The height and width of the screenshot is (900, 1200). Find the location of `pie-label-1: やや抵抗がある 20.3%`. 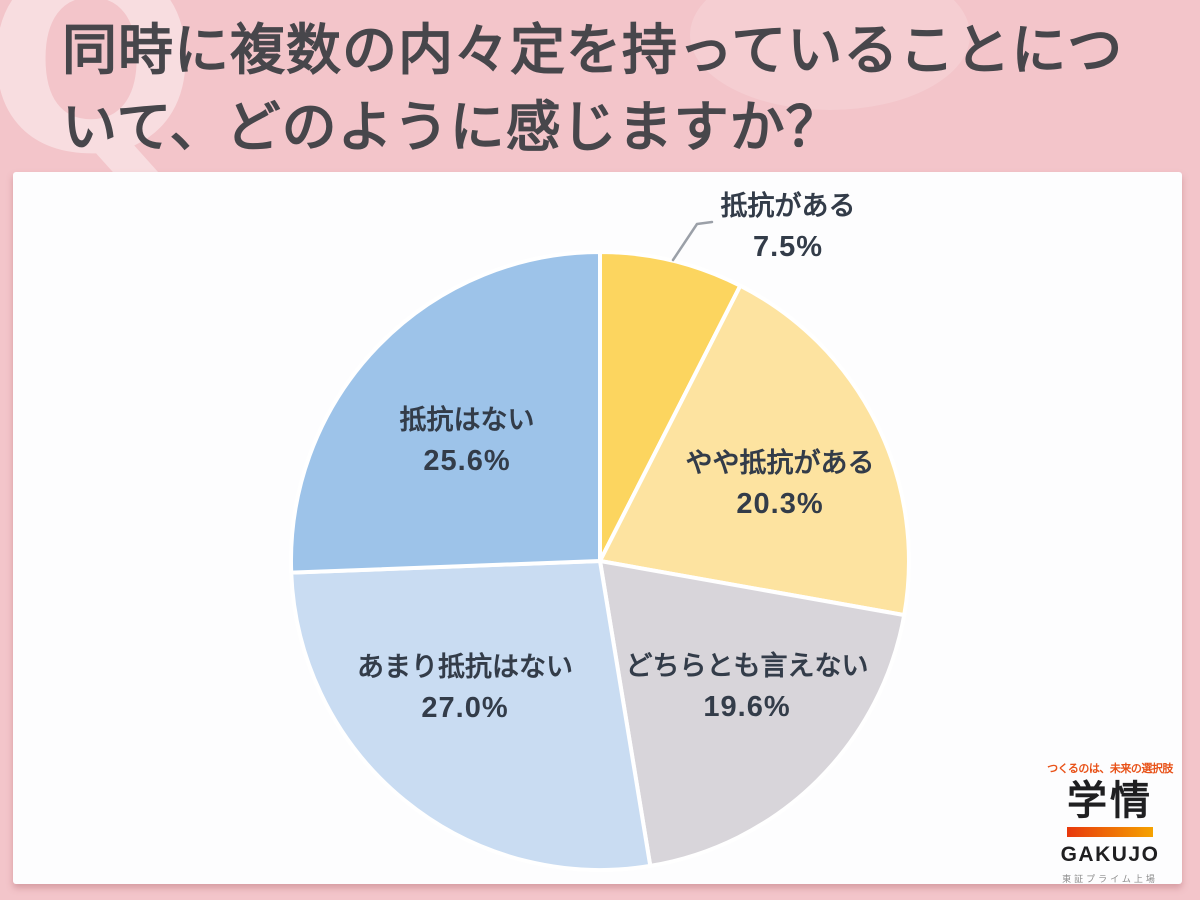

pie-label-1: やや抵抗がある 20.3% is located at coordinates (780, 484).